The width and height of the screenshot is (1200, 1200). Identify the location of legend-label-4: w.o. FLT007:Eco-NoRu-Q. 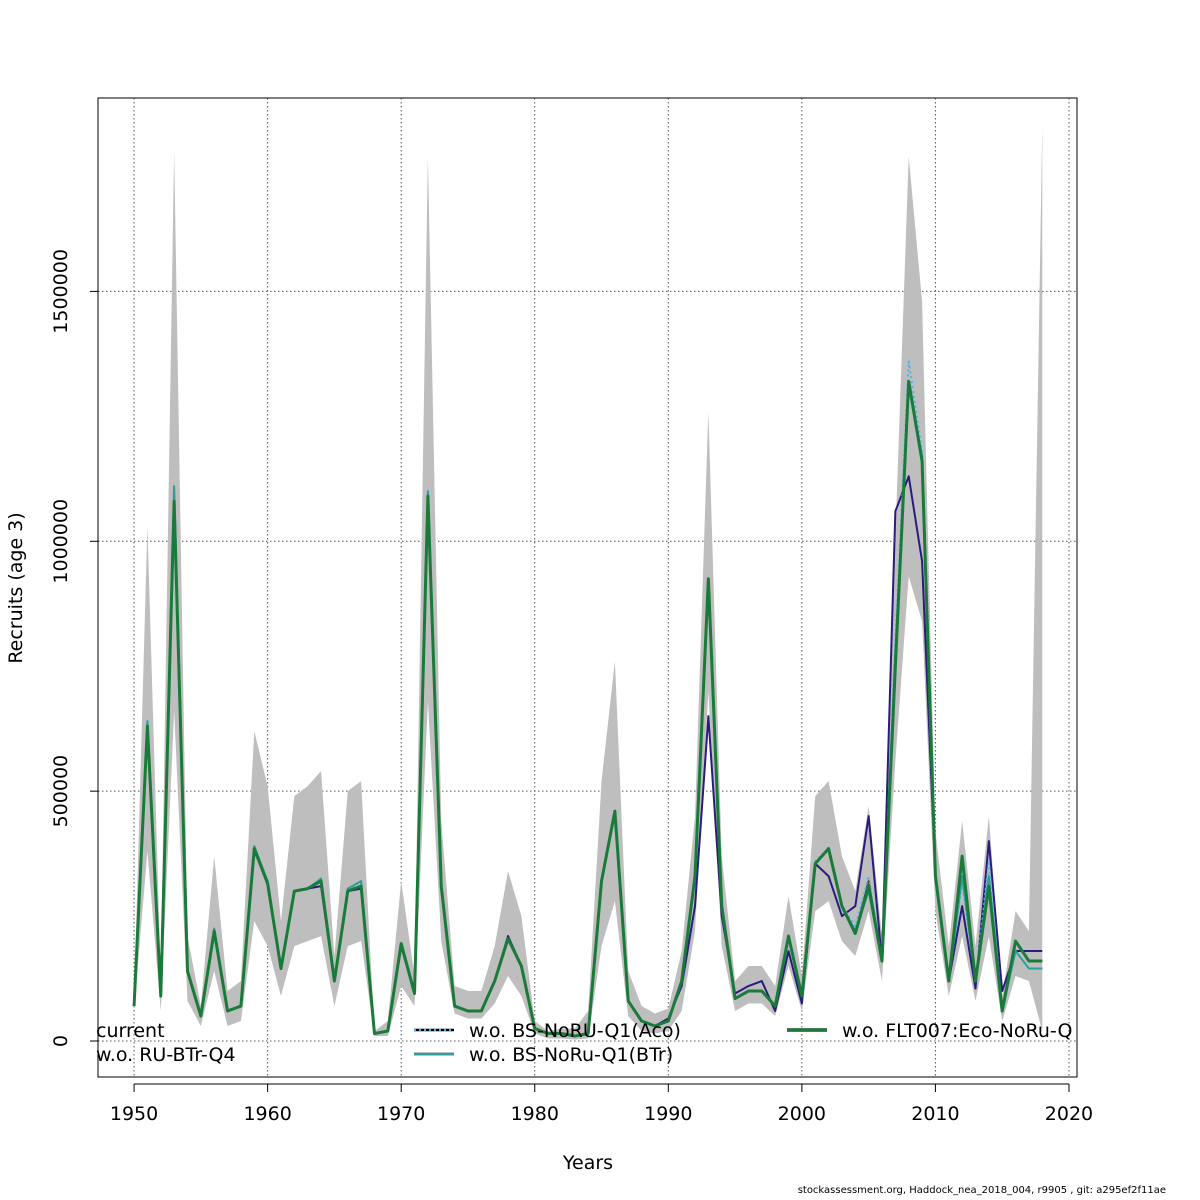
(957, 1031).